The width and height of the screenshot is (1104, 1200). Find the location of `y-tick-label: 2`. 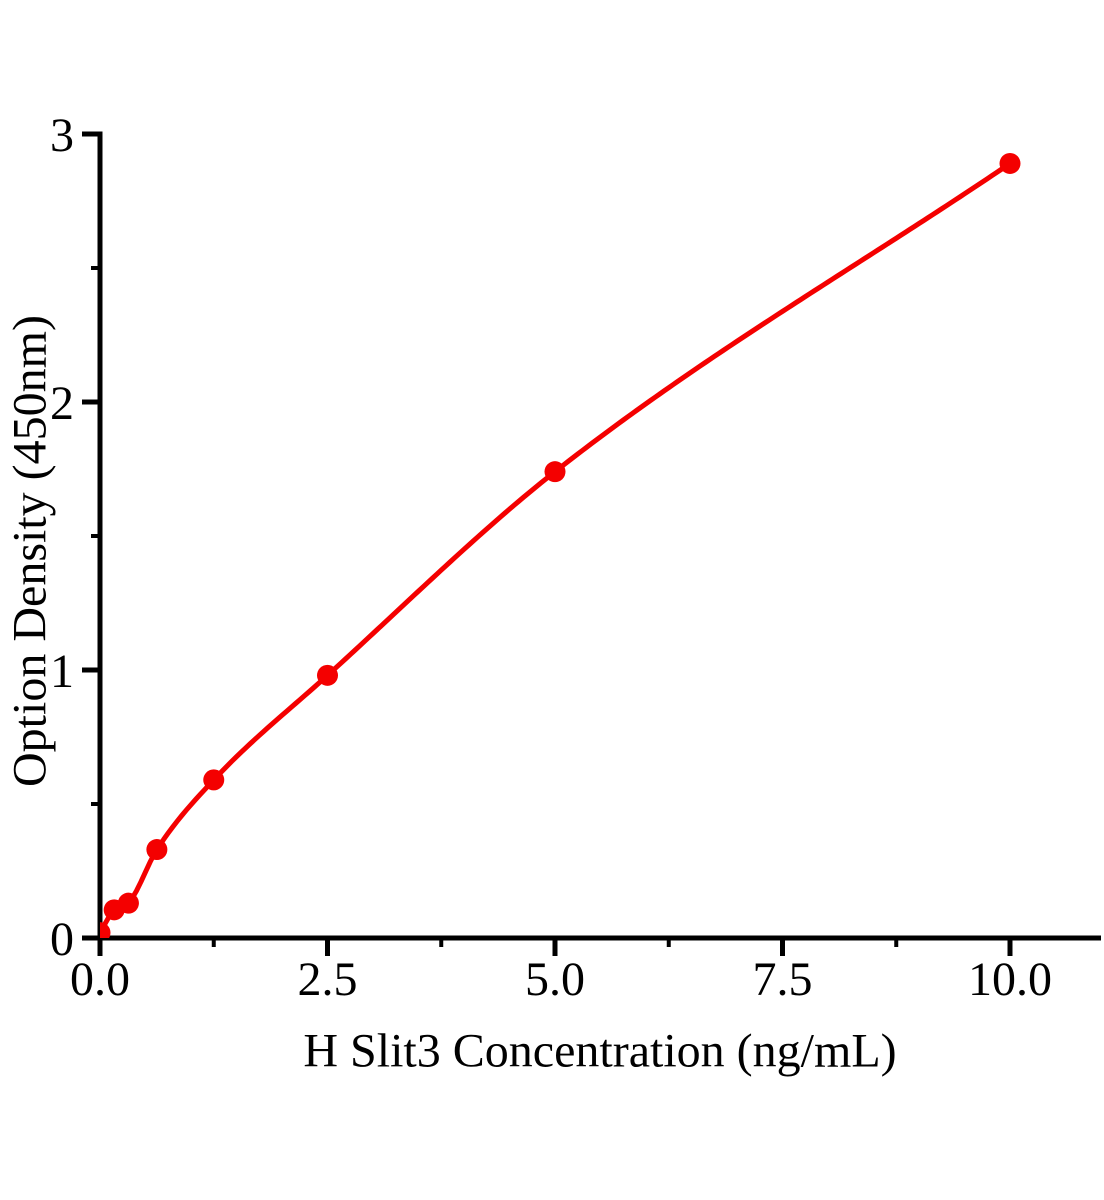

y-tick-label: 2 is located at coordinates (62, 403).